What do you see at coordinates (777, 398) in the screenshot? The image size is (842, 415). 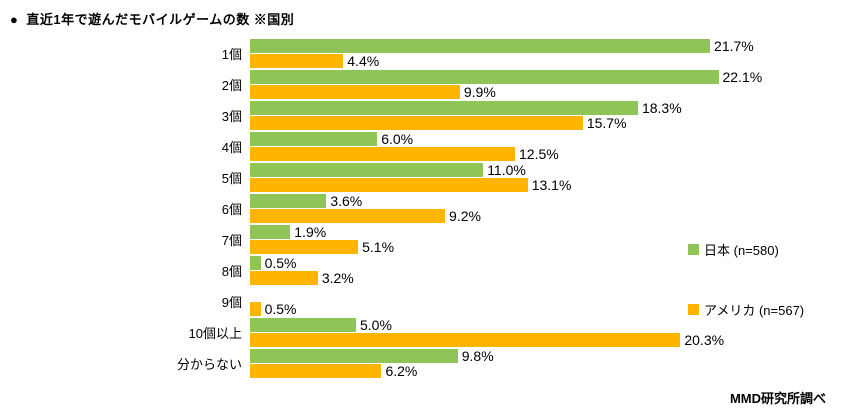 I see `source-credit: MMD研究所調べ` at bounding box center [777, 398].